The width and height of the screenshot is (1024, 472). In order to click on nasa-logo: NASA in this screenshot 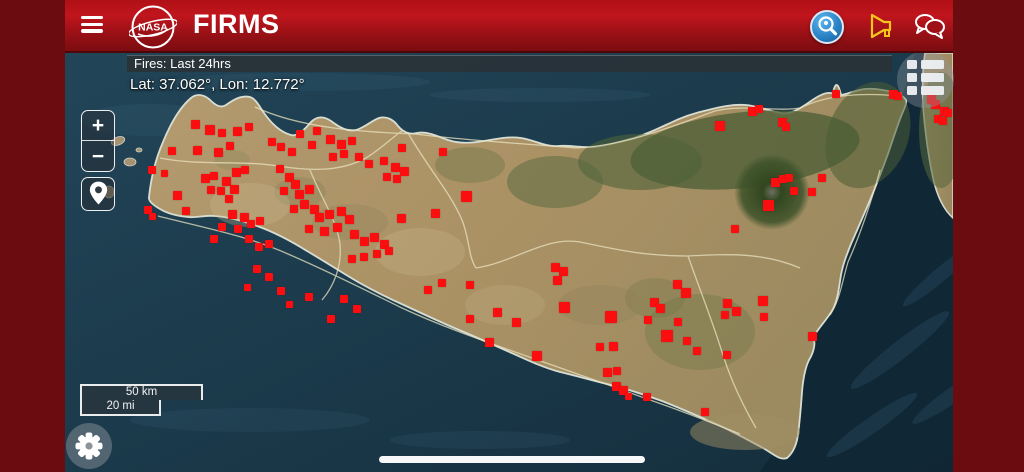, I will do `click(153, 27)`.